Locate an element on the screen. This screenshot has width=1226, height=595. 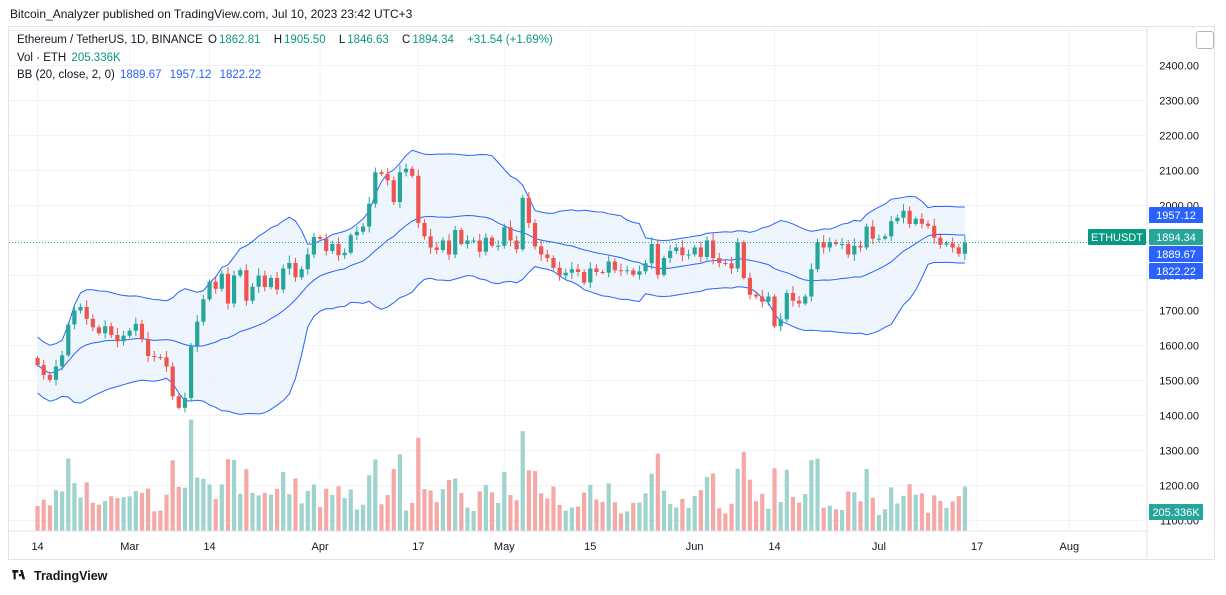
last-price-tag-box is located at coordinates (1176, 237).